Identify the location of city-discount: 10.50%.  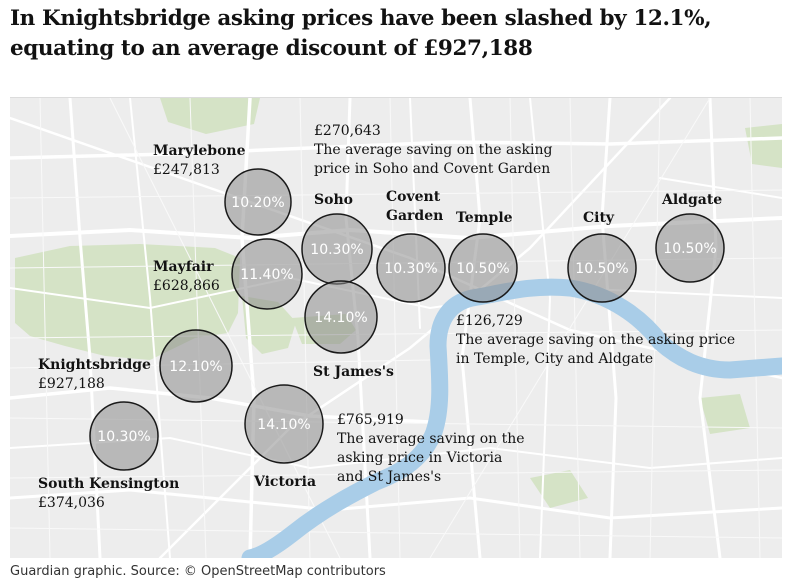
(601, 269).